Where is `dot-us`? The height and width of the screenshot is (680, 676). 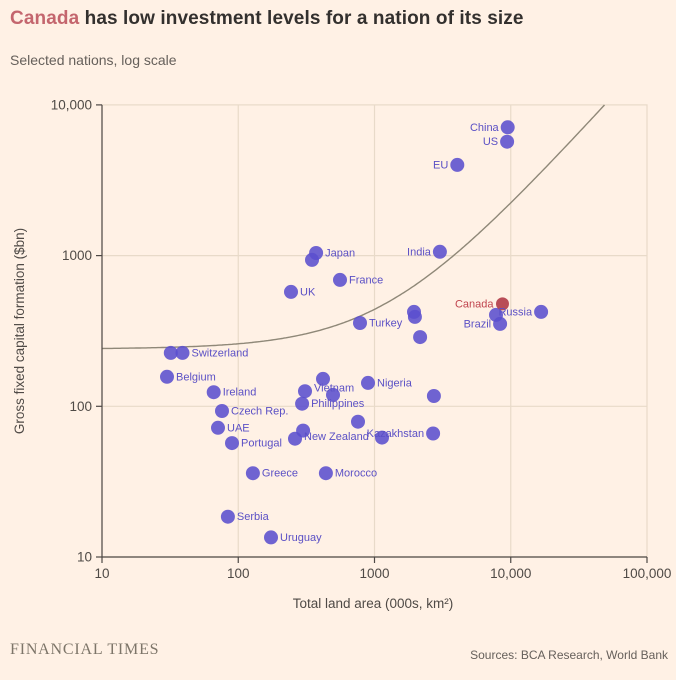
dot-us is located at coordinates (507, 141).